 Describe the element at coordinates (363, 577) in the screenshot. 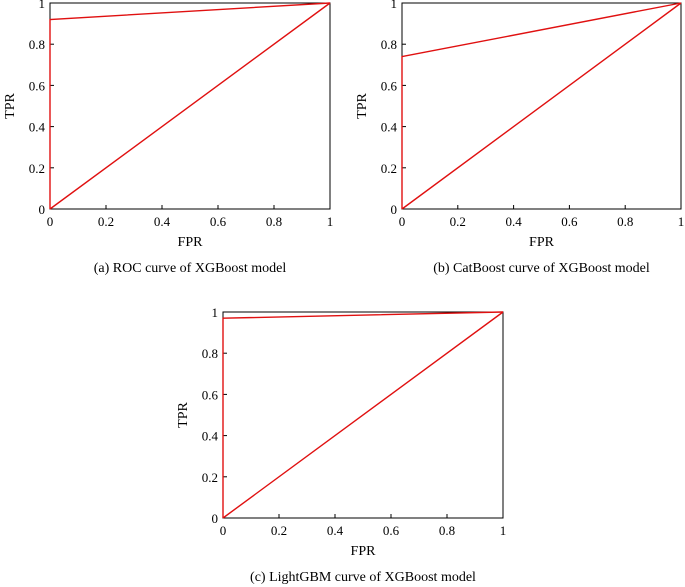

I see `caption-c: (c) LightGBM curve of XGBoost model` at that location.